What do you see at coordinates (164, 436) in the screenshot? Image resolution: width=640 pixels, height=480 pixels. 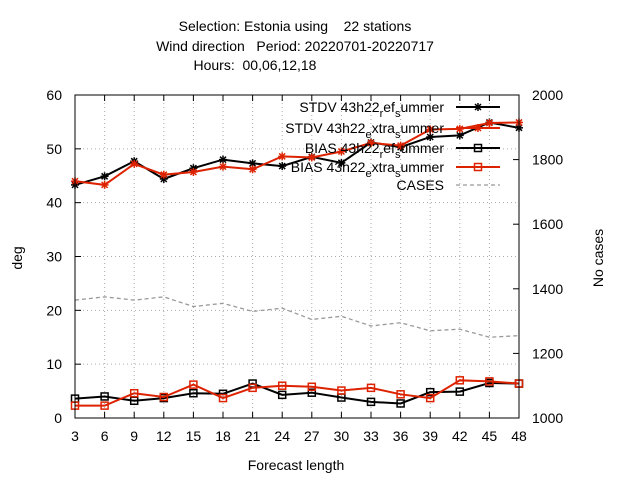 I see `x-tick-label: 12` at bounding box center [164, 436].